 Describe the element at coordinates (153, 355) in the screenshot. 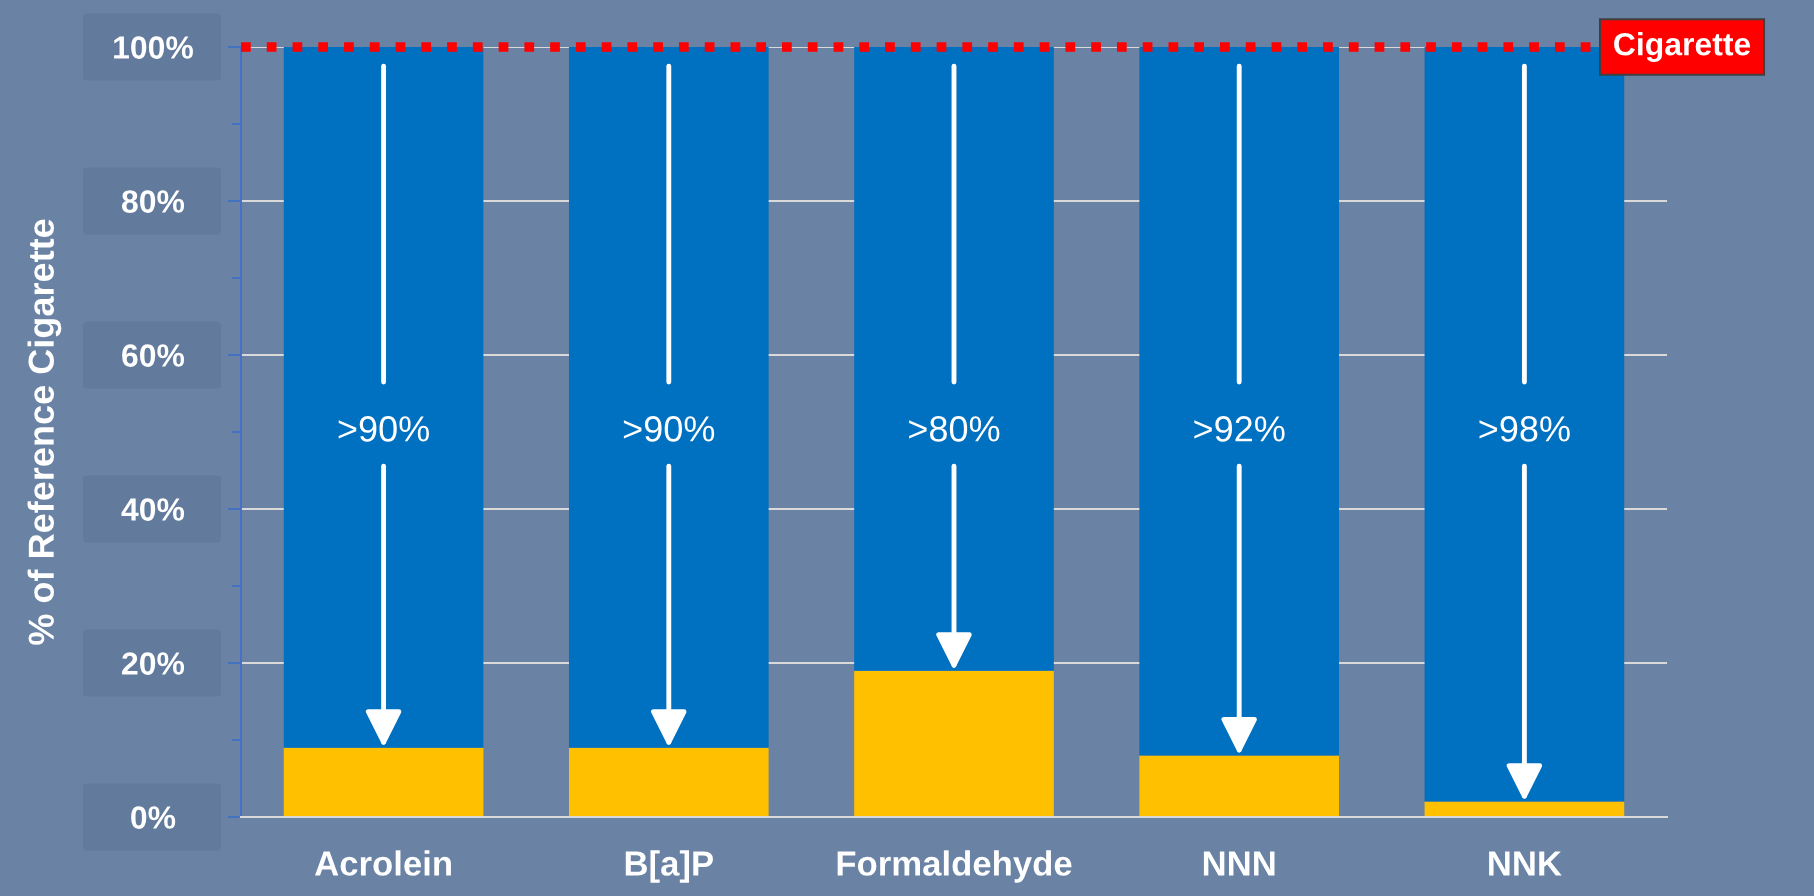

I see `y-tick-label: 60%` at that location.